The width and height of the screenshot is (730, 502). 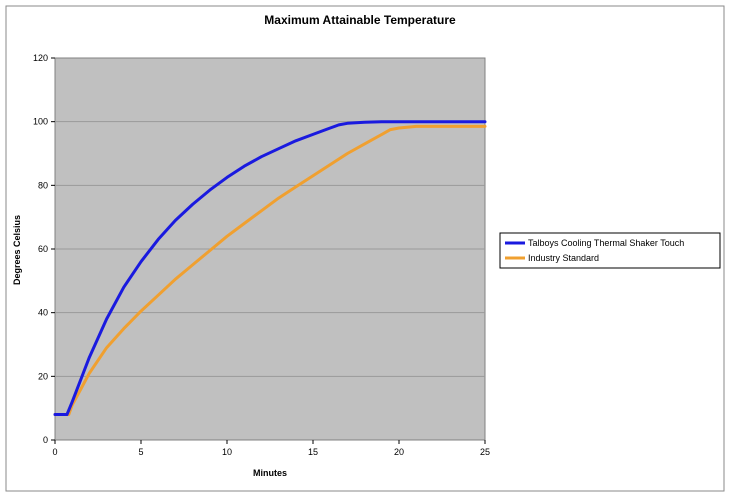 I want to click on chart-title: Maximum Attainable Temperature, so click(x=360, y=20).